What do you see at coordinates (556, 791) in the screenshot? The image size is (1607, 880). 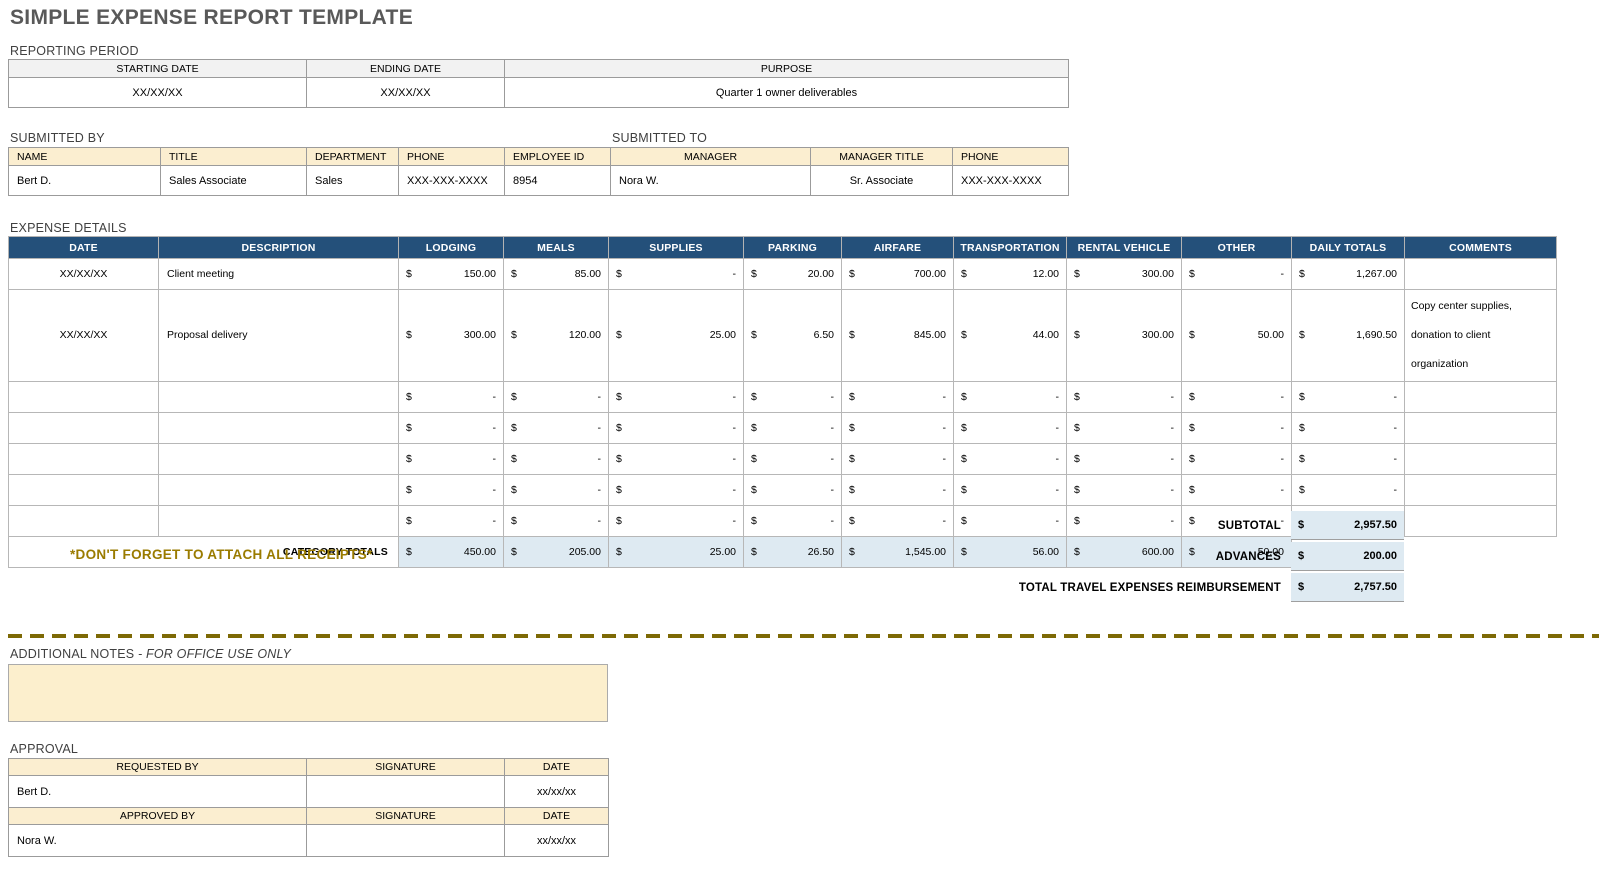 I see `requested-date-cell: xx/xx/xx` at bounding box center [556, 791].